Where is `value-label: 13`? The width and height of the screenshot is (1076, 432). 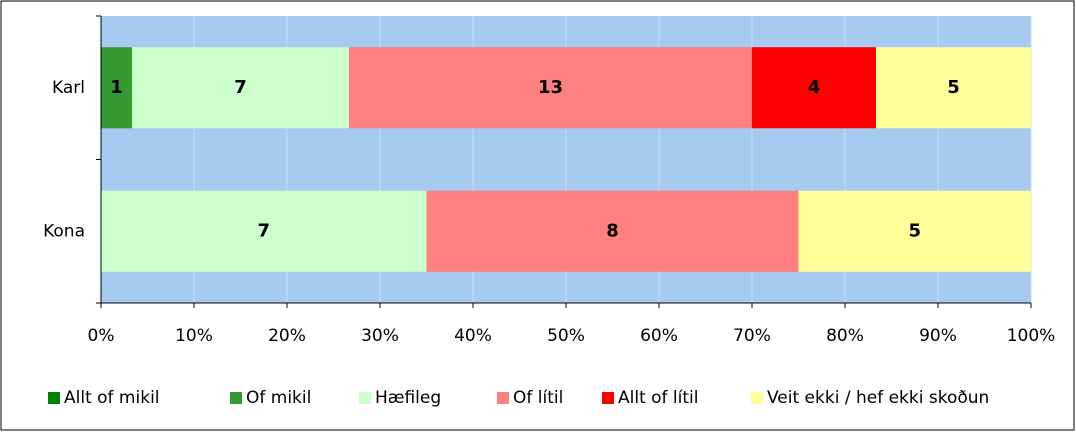 value-label: 13 is located at coordinates (550, 87).